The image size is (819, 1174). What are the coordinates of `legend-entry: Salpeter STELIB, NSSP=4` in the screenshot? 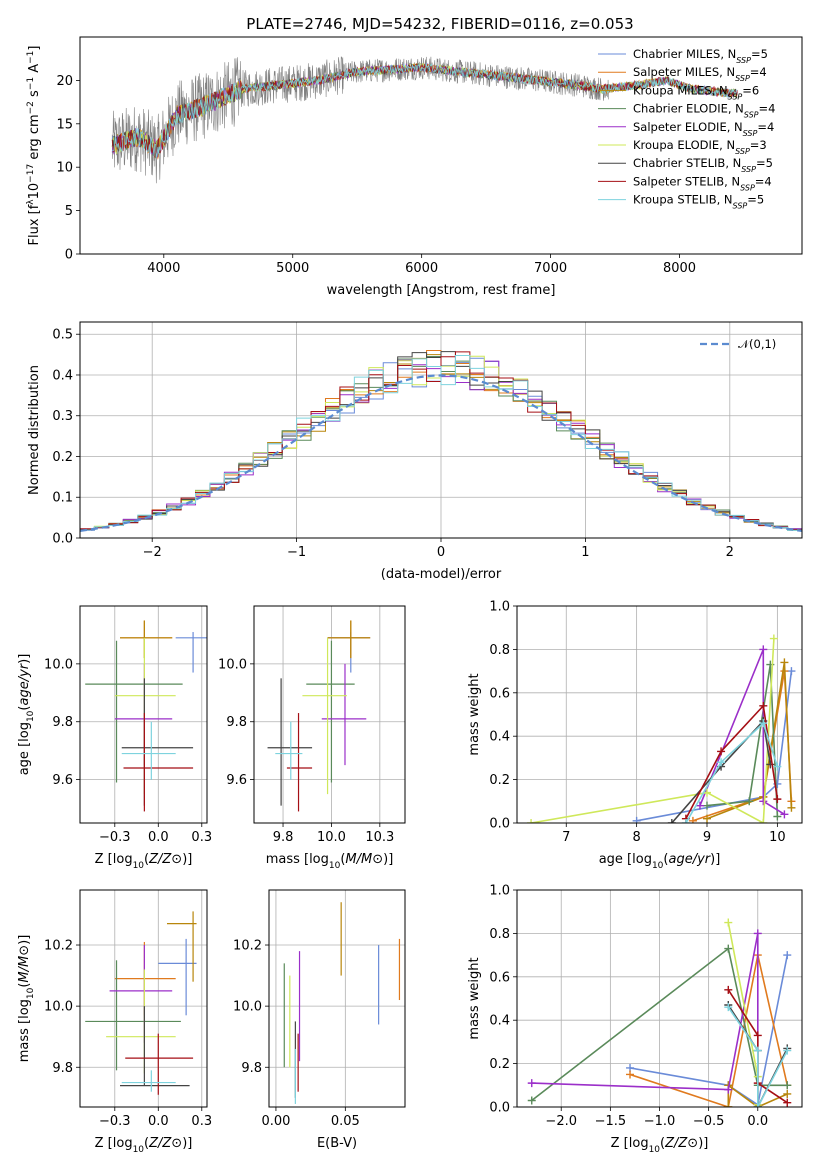 It's located at (702, 183).